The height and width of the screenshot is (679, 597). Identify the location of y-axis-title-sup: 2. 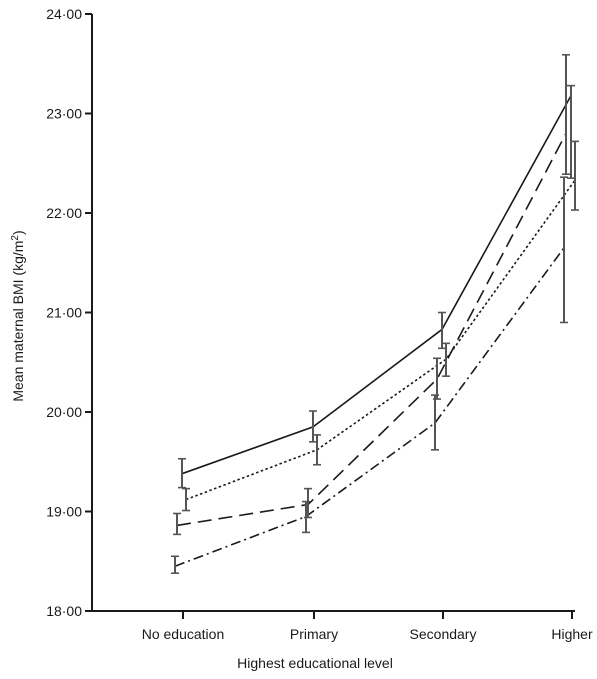
(15, 238).